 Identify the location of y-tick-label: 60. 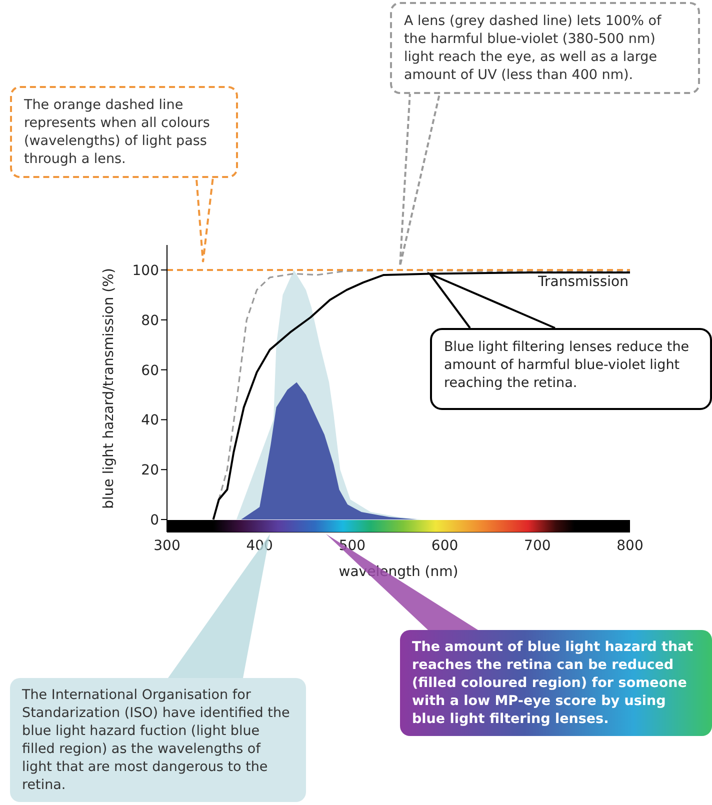
(150, 370).